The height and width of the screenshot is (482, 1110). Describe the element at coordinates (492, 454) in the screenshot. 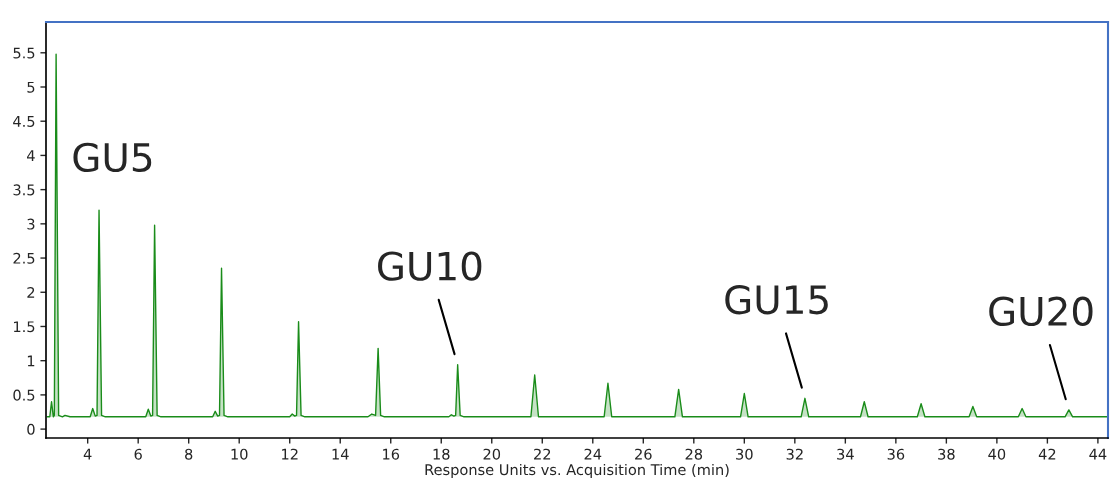

I see `x-tick-label: 20` at that location.